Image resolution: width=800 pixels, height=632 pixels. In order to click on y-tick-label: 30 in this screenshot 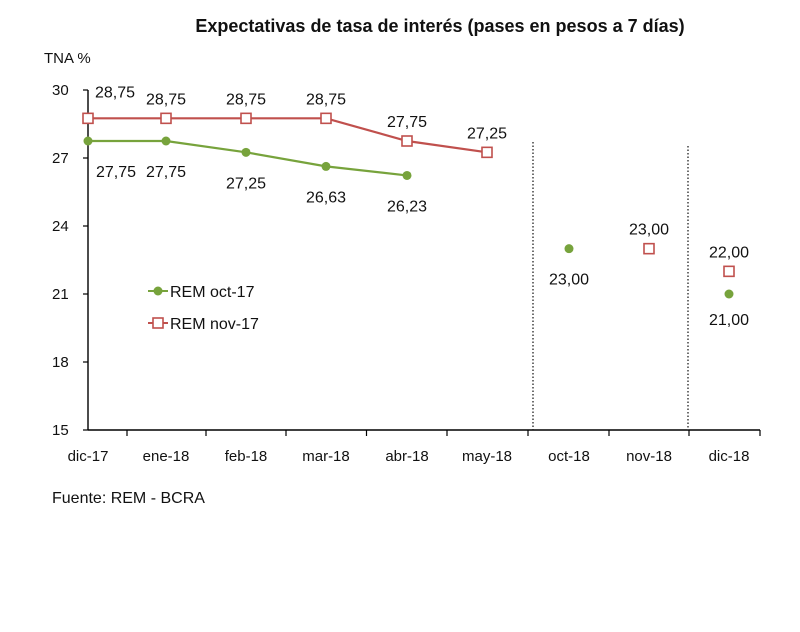, I will do `click(60, 90)`.